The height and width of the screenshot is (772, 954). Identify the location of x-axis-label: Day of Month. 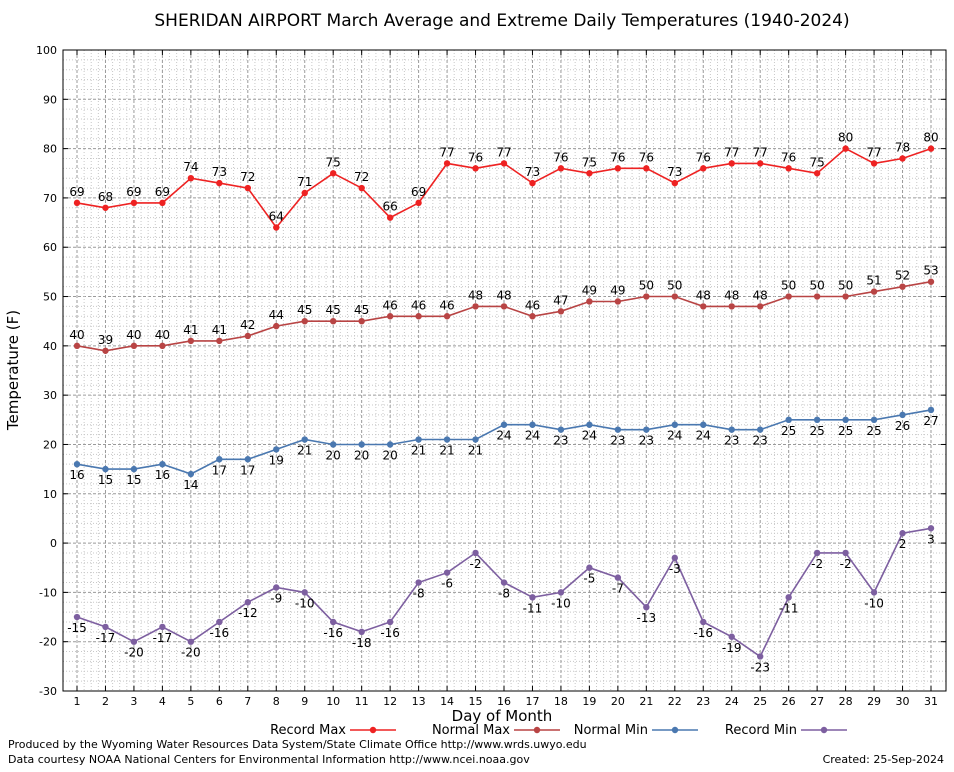
(502, 716).